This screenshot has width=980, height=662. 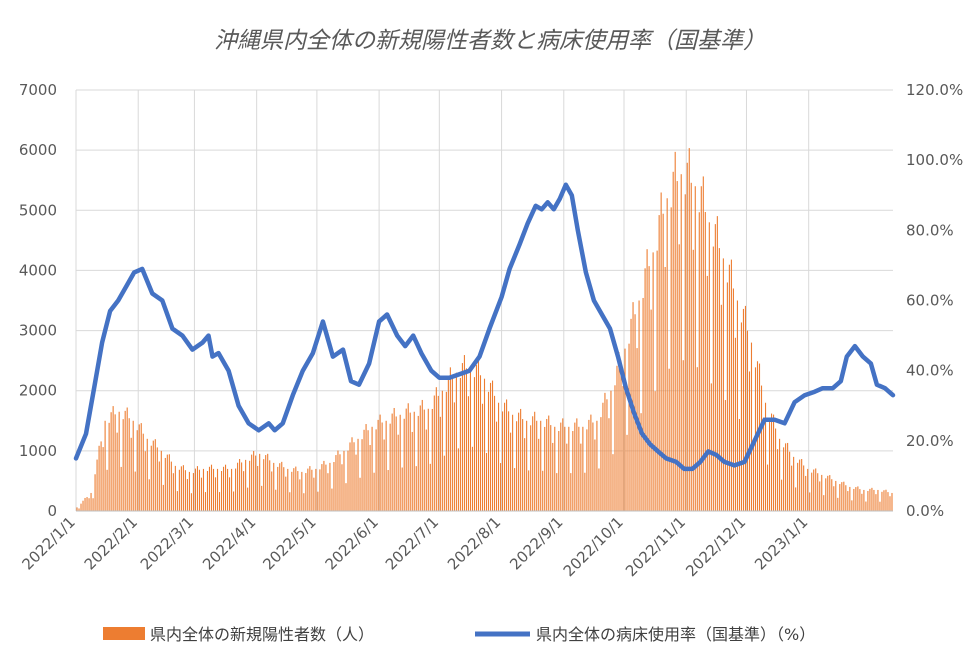 What do you see at coordinates (934, 90) in the screenshot?
I see `y-right-tick-label: 120.0%` at bounding box center [934, 90].